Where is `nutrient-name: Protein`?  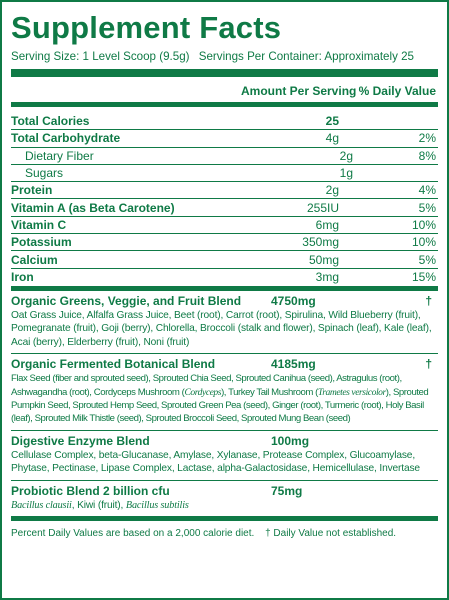 nutrient-name: Protein is located at coordinates (32, 190).